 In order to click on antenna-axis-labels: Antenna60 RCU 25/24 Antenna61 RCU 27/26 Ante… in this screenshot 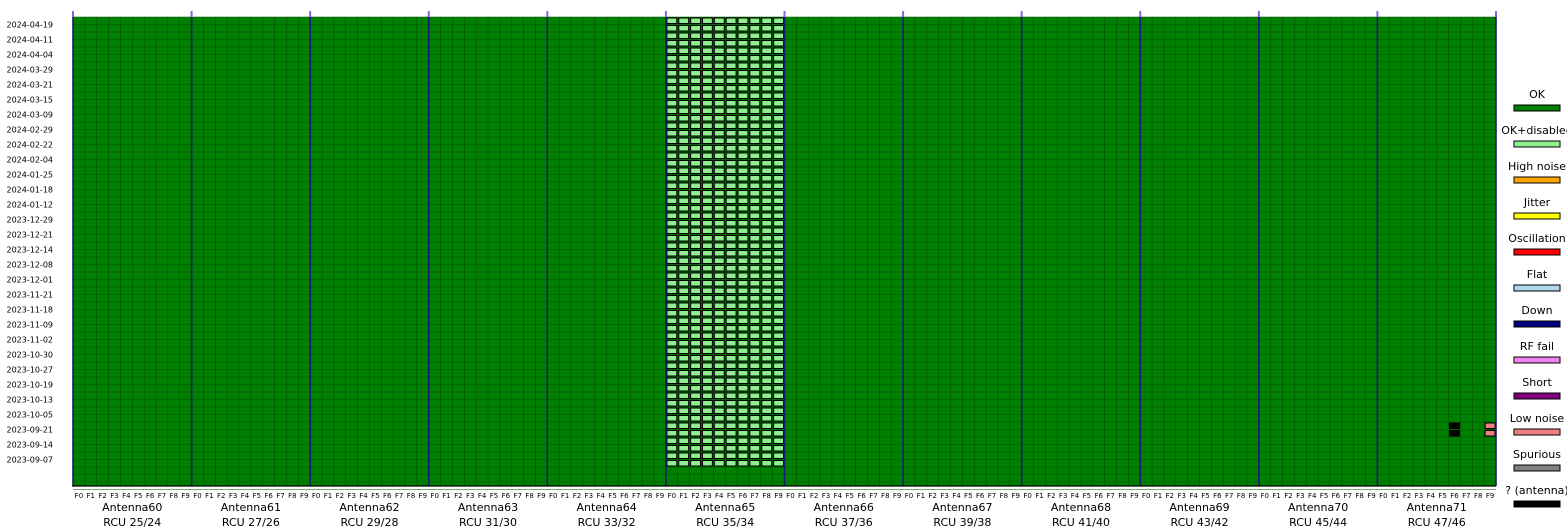, I will do `click(784, 515)`.